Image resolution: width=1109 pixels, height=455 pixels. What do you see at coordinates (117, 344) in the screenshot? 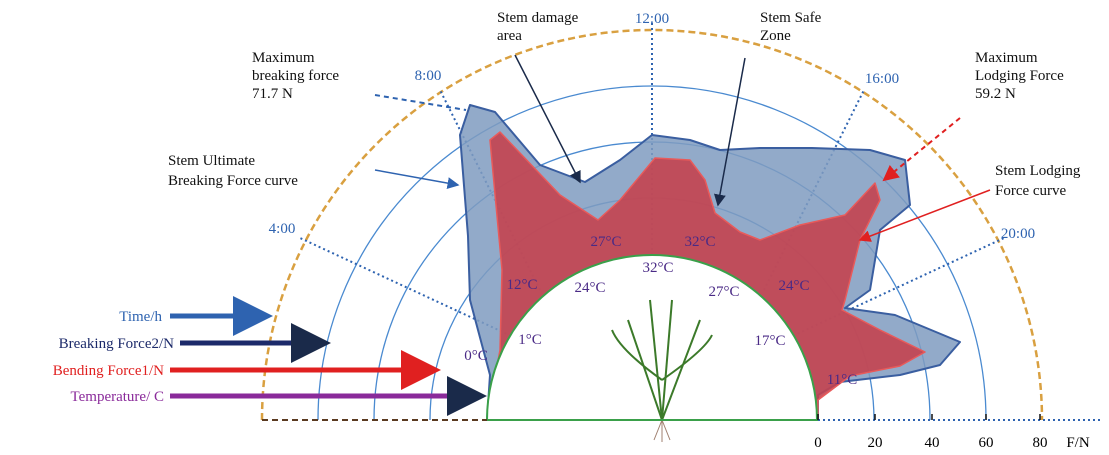
I see `legend-label: Breaking Force2/N` at bounding box center [117, 344].